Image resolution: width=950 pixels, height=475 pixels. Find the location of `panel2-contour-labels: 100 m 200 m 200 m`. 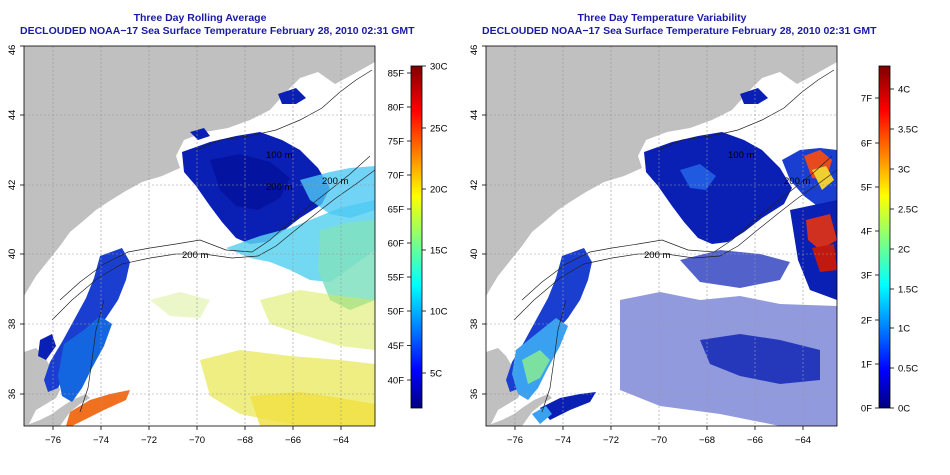

panel2-contour-labels: 100 m 200 m 200 m is located at coordinates (727, 205).